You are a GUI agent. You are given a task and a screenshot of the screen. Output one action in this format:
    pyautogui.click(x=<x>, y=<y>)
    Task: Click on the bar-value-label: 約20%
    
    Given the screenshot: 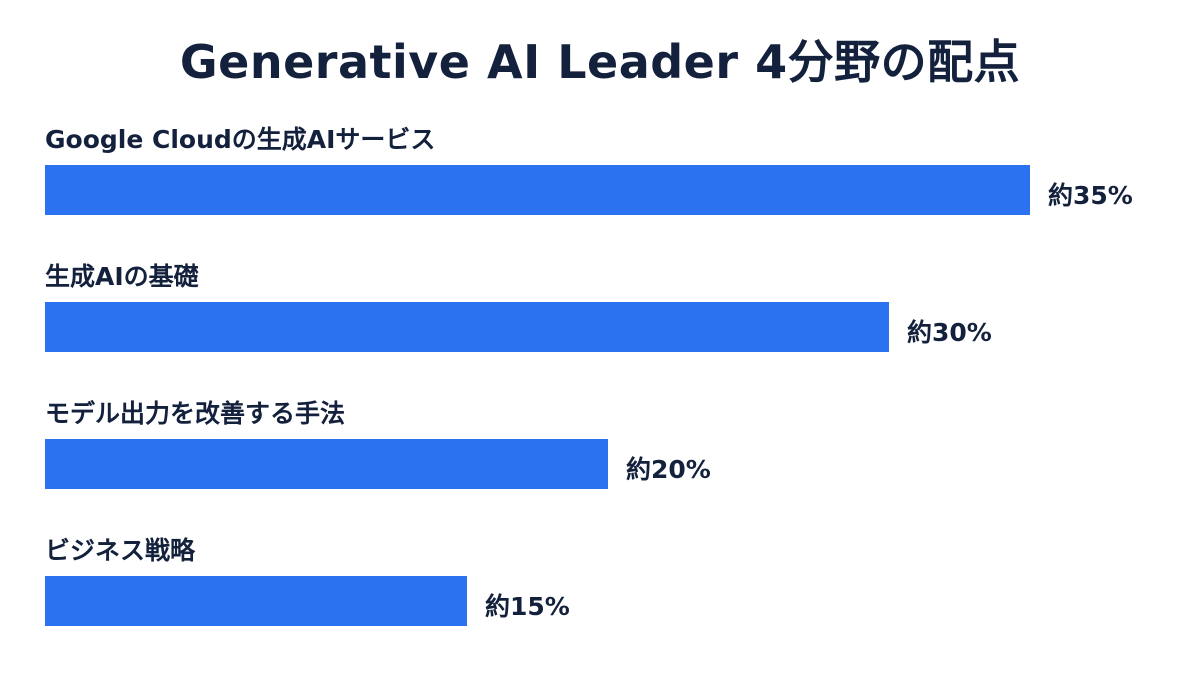 What is the action you would take?
    pyautogui.click(x=668, y=469)
    